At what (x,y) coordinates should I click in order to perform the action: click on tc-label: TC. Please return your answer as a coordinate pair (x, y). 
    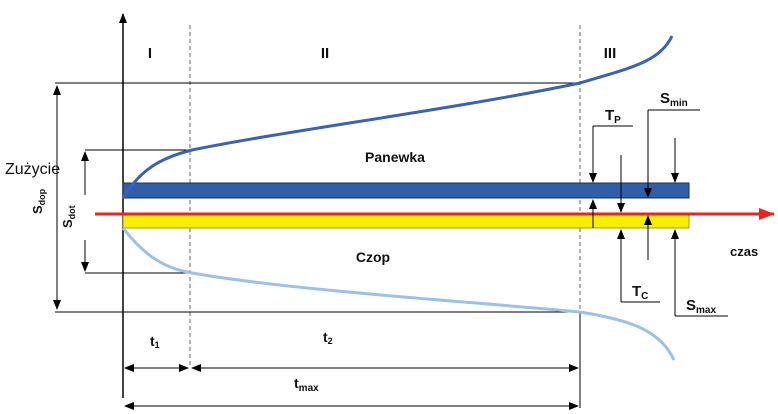
    Looking at the image, I should click on (640, 292).